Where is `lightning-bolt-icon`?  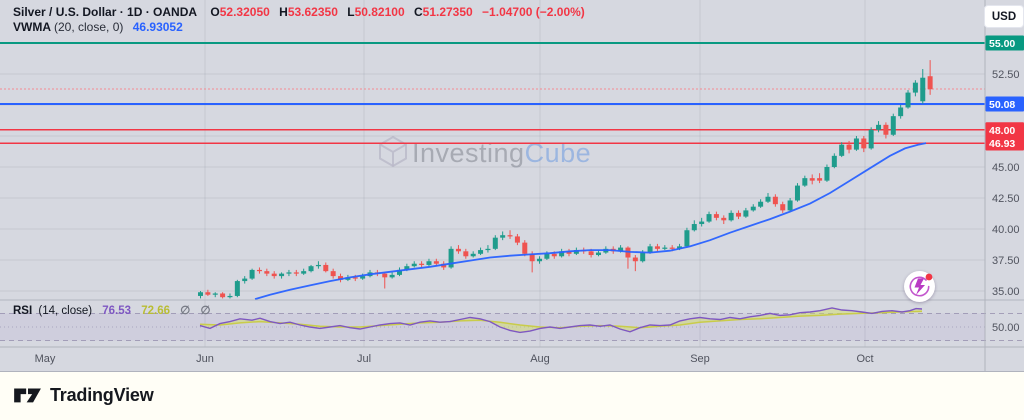 lightning-bolt-icon is located at coordinates (921, 285).